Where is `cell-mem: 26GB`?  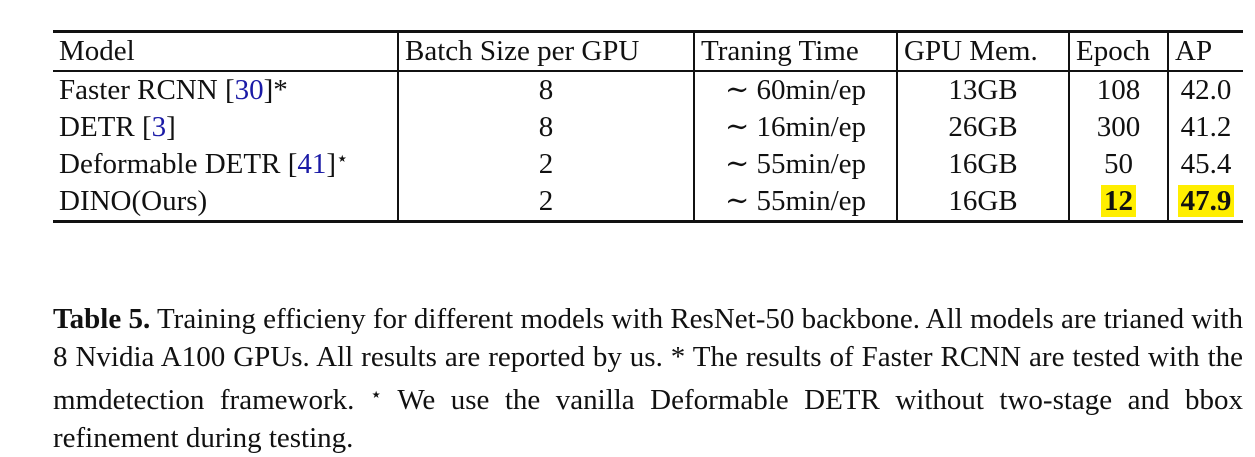 cell-mem: 26GB is located at coordinates (982, 127).